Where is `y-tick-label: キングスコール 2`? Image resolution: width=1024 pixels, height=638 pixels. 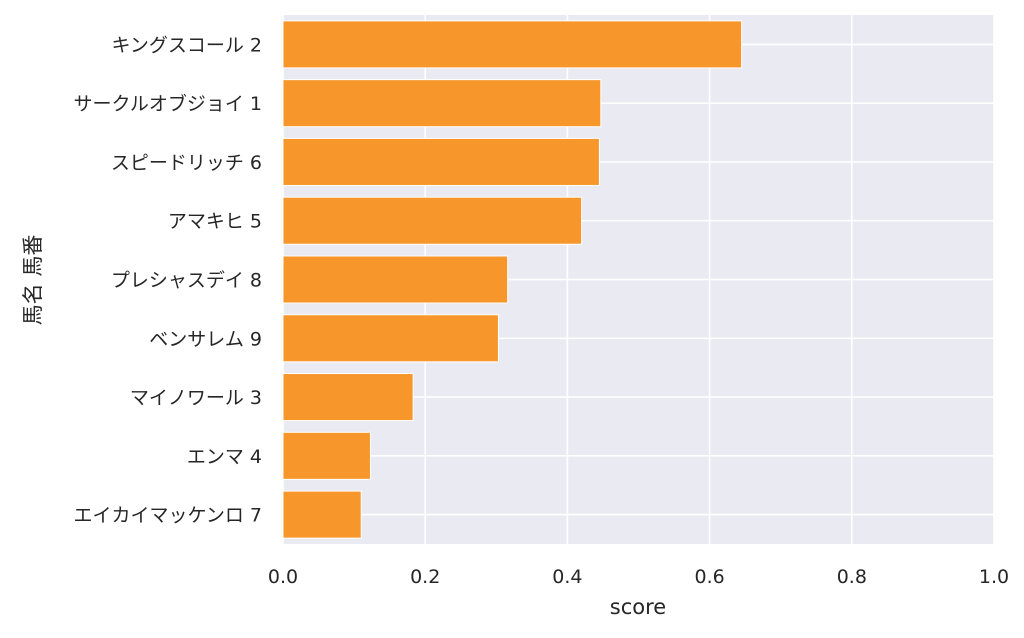
y-tick-label: キングスコール 2 is located at coordinates (186, 45).